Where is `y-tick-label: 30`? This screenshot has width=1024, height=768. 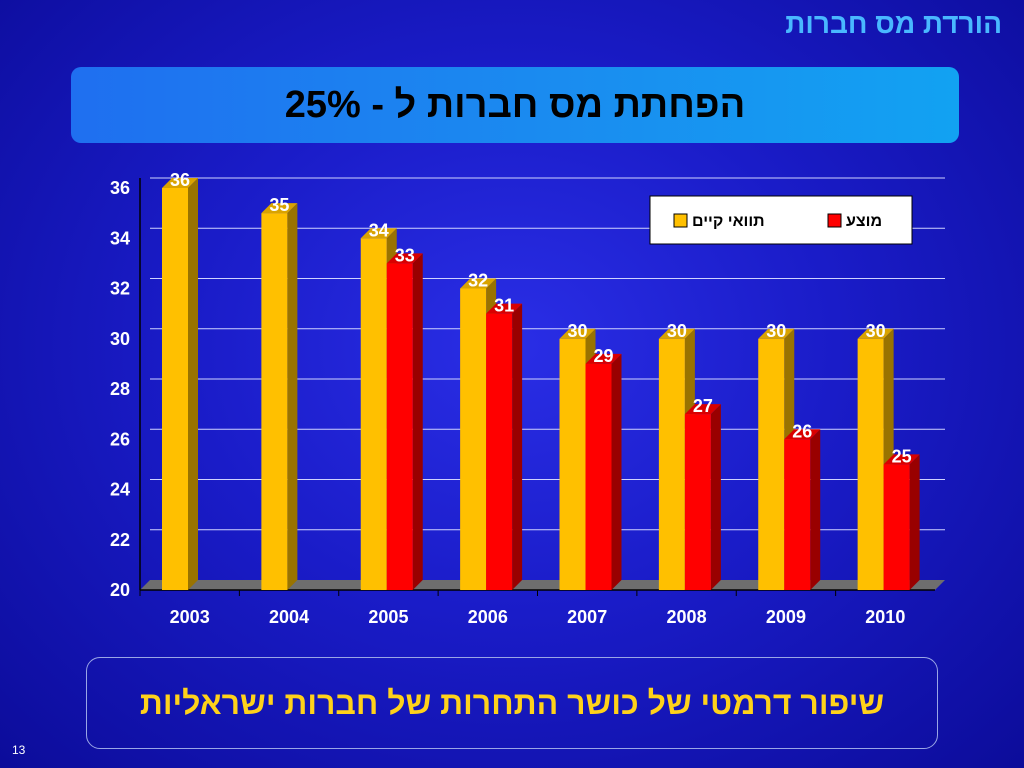
y-tick-label: 30 is located at coordinates (120, 339).